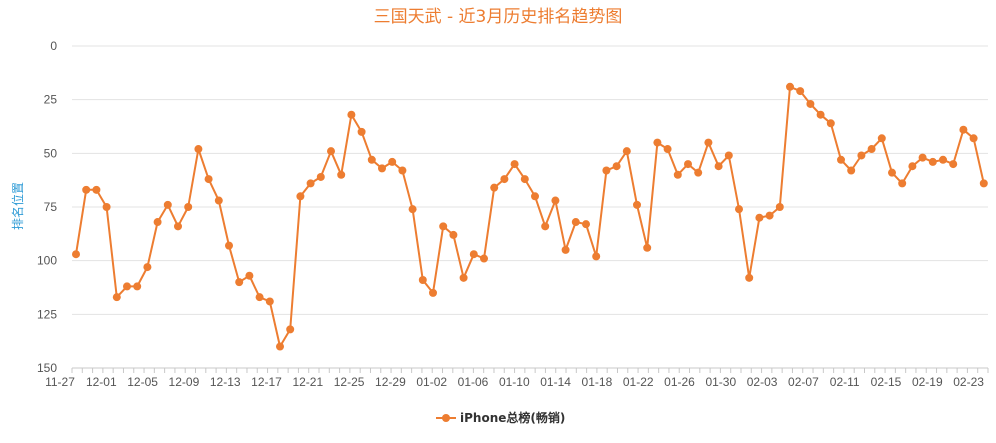  I want to click on x-tick-label: 12-09, so click(184, 382).